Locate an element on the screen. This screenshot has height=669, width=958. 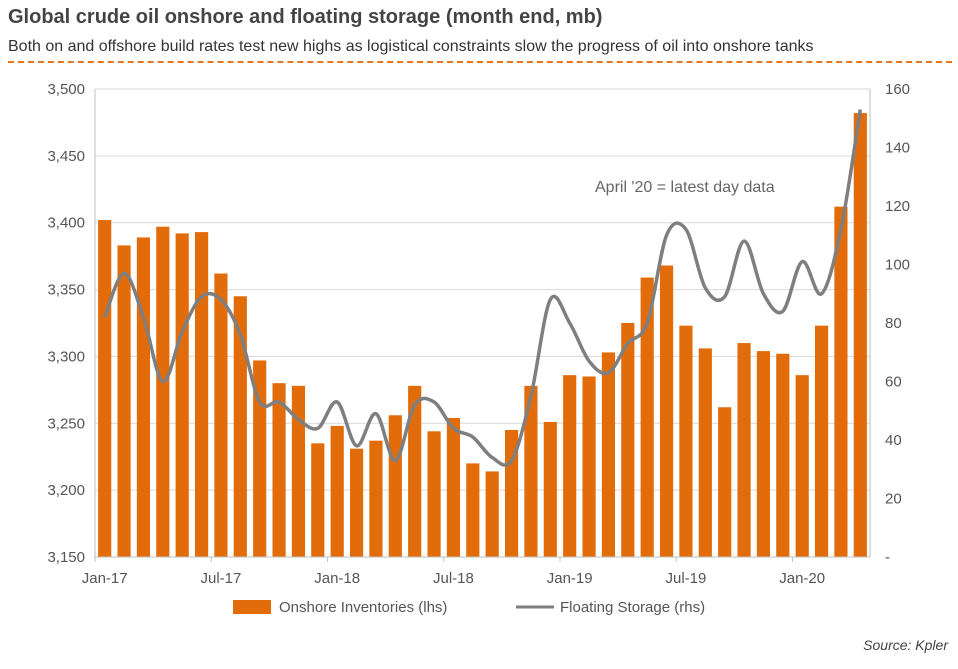
y-left-tick-label: 3,350 is located at coordinates (66, 290).